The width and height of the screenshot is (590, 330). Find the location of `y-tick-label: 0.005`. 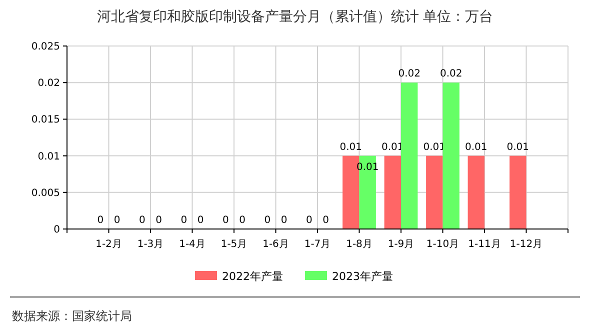

y-tick-label: 0.005 is located at coordinates (45, 193).